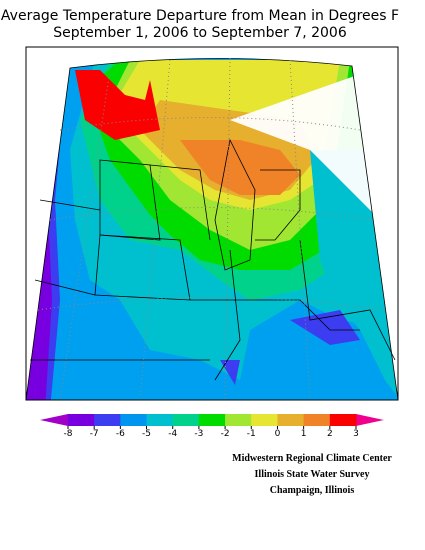 This screenshot has height=550, width=425. Describe the element at coordinates (146, 434) in the screenshot. I see `legend-tick-label: -5` at that location.